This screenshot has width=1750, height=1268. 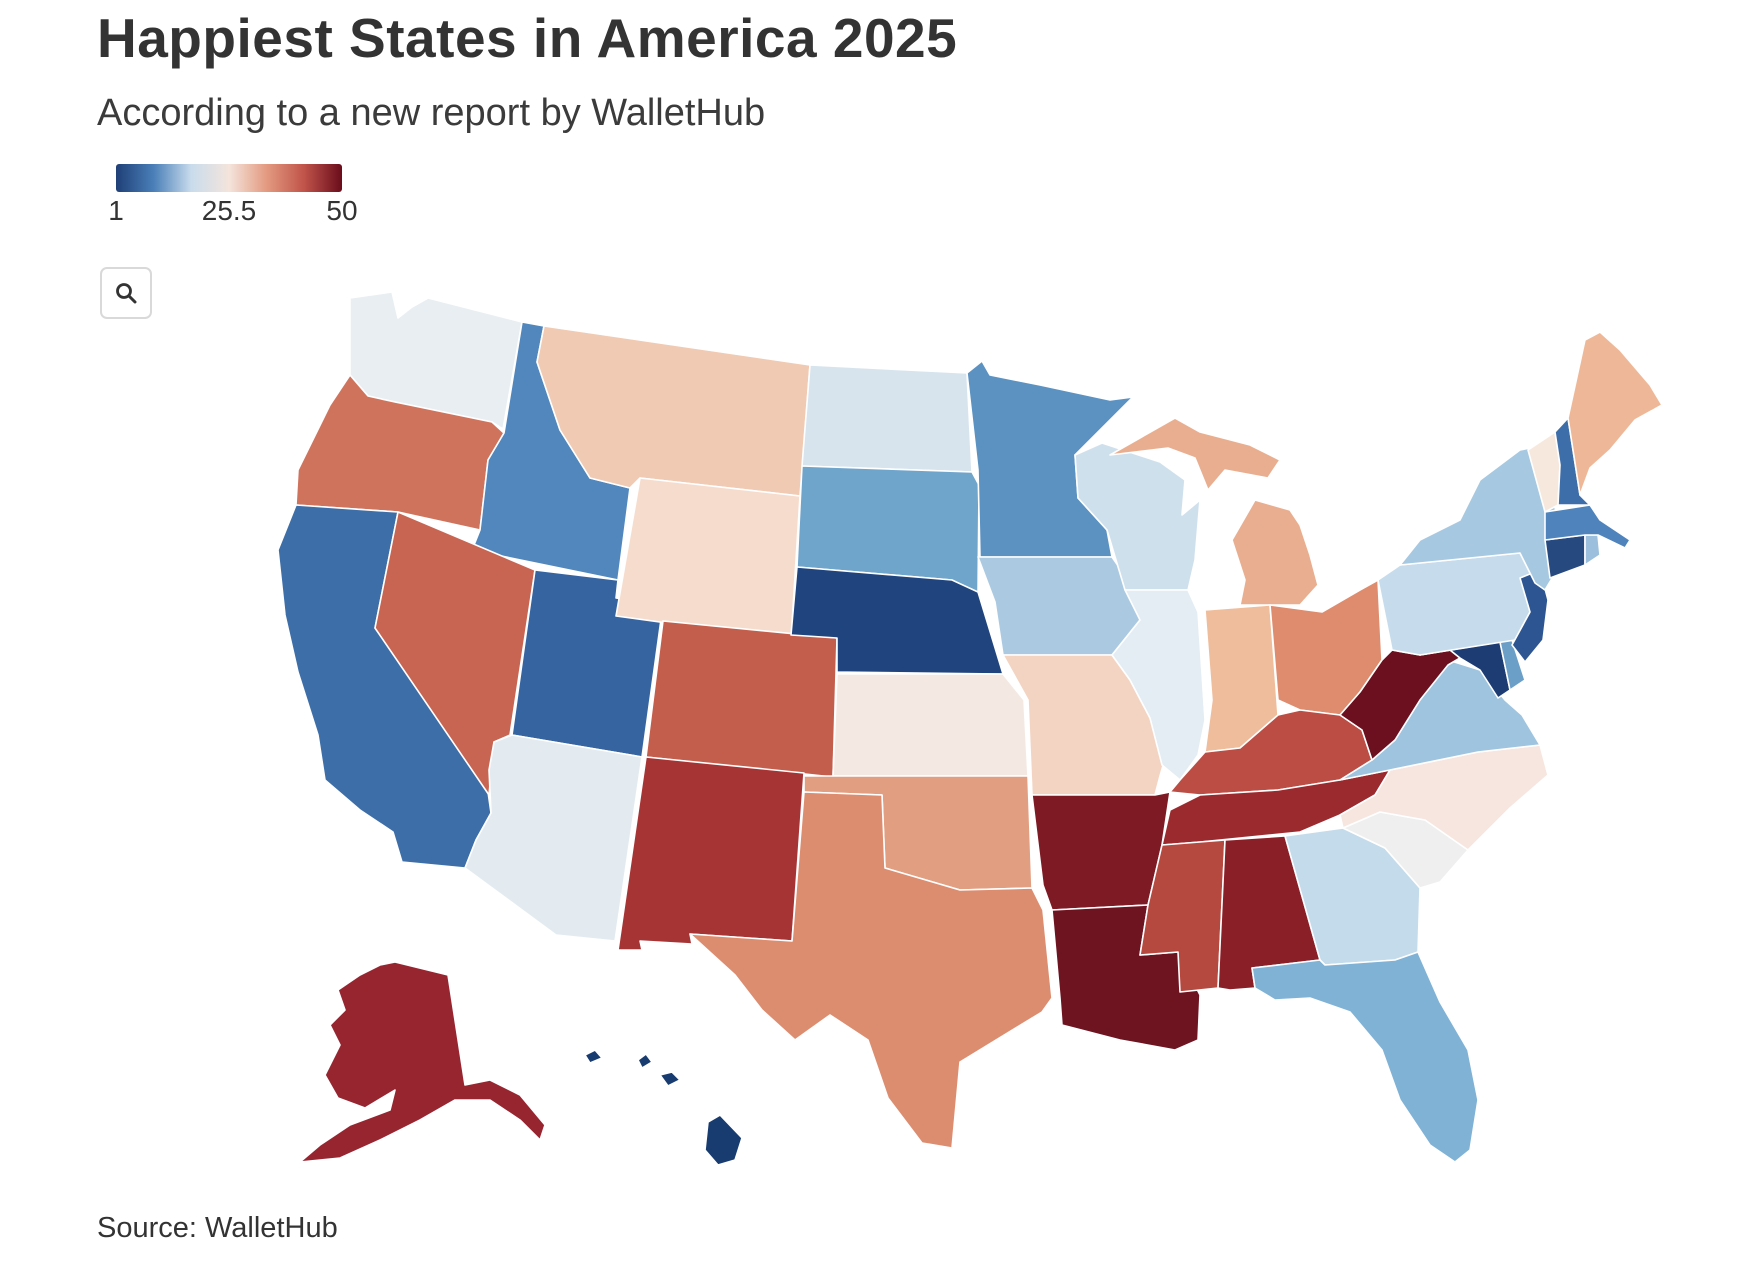 I want to click on state-north-dakota, so click(x=887, y=418).